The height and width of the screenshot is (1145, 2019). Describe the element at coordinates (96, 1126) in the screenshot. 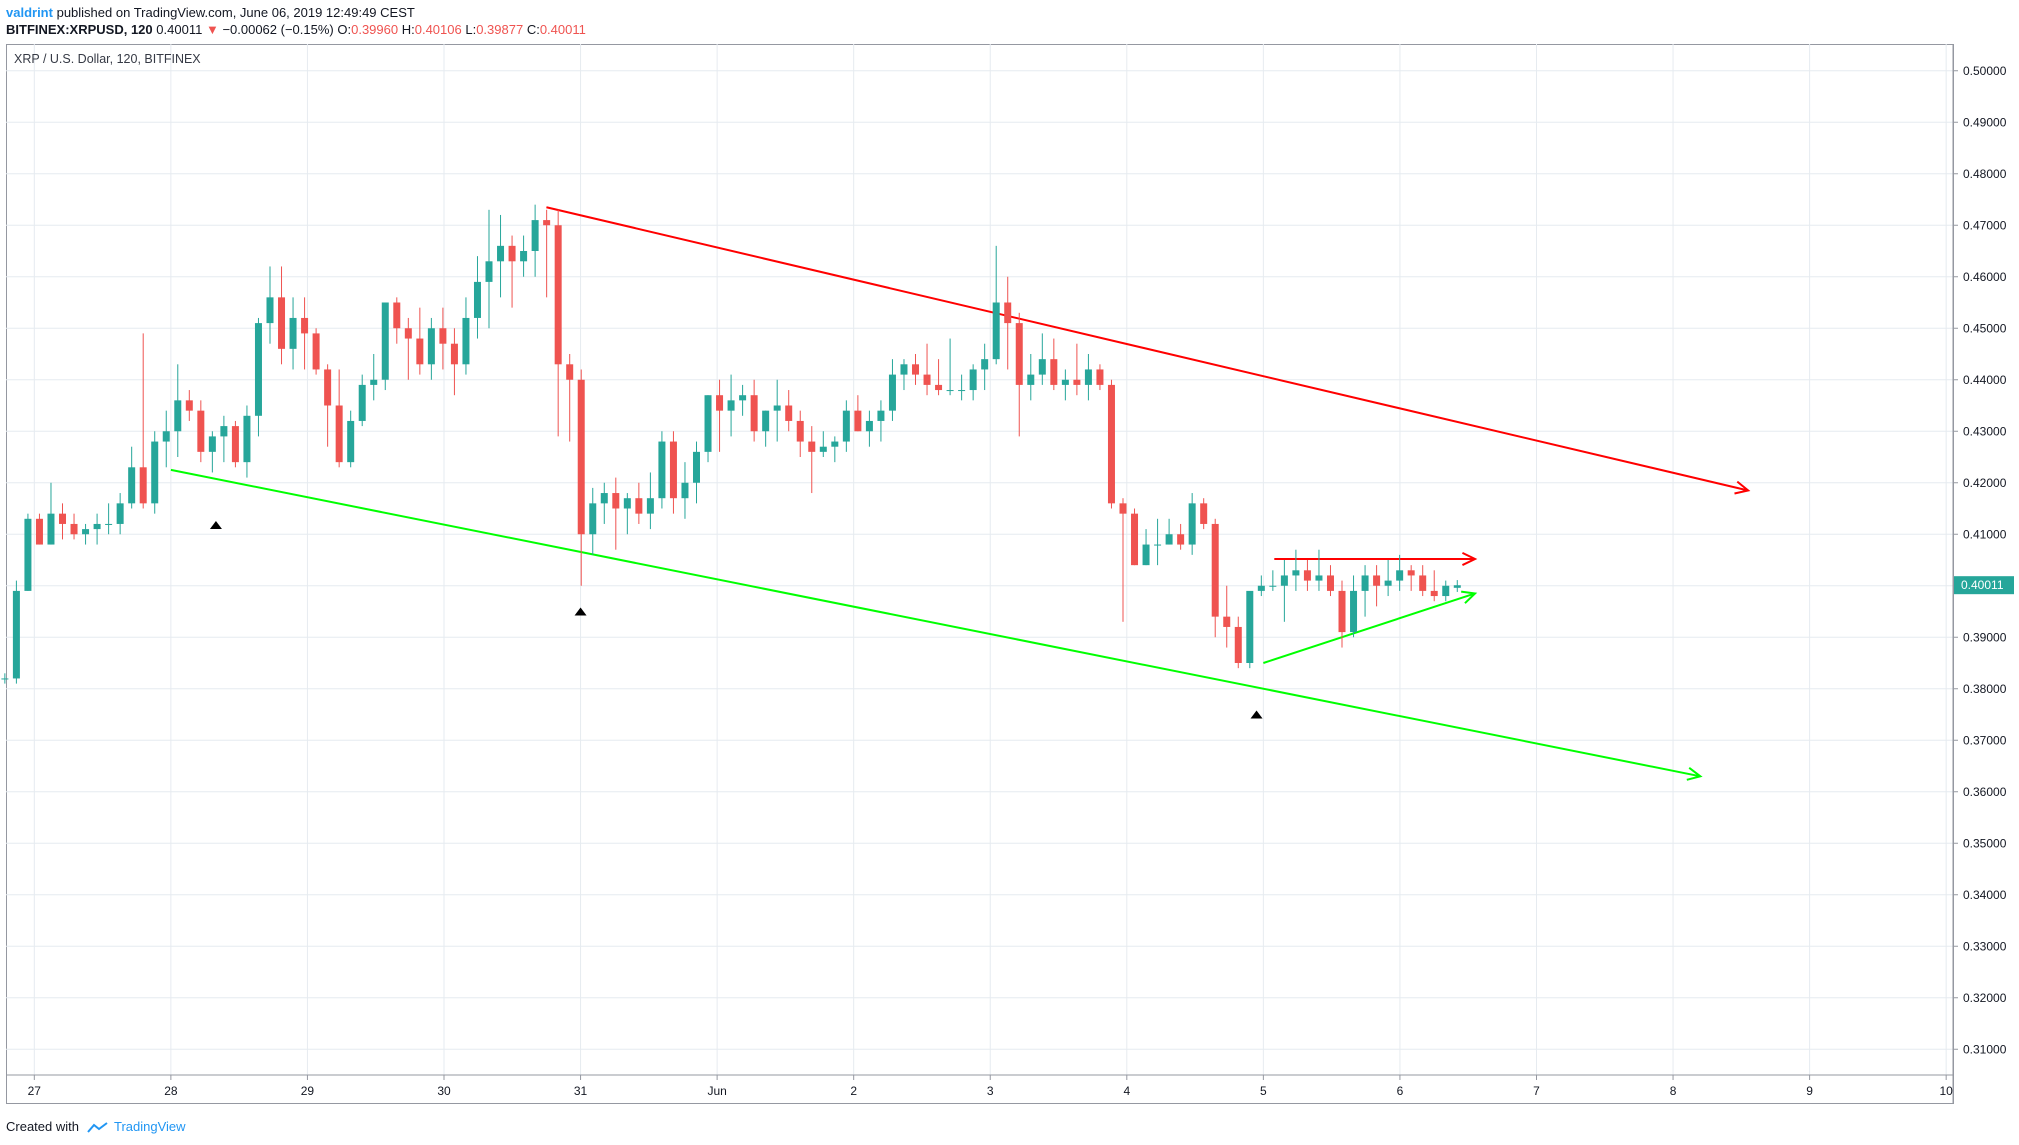

I see `footer: Created with TradingView` at that location.